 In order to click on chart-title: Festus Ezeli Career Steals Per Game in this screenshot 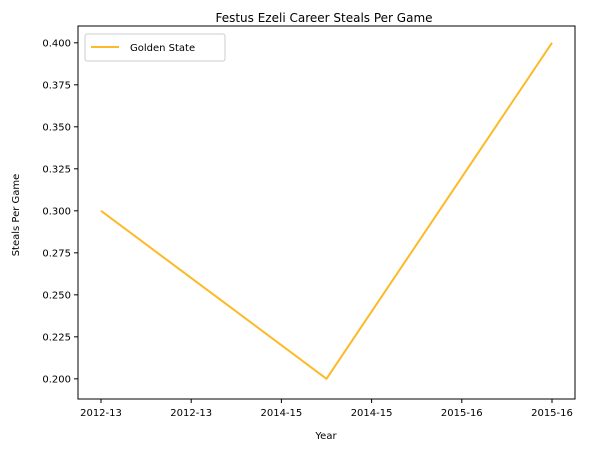, I will do `click(323, 18)`.